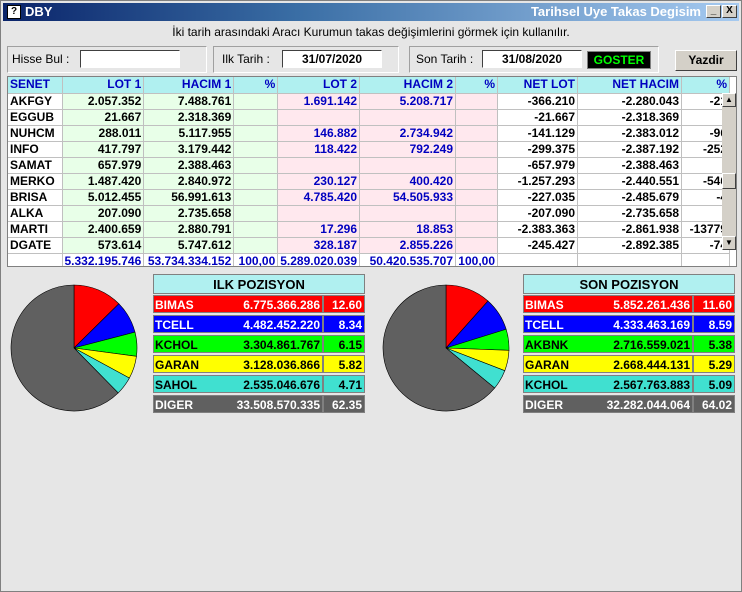 The height and width of the screenshot is (592, 742). Describe the element at coordinates (537, 133) in the screenshot. I see `table-cell: -141.129` at that location.